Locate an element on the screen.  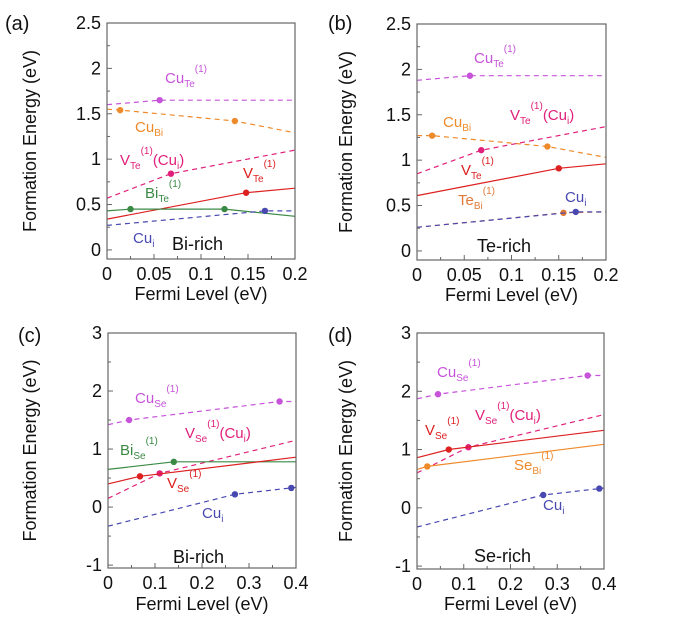
y-axis-title: Formation Energy (eV) is located at coordinates (346, 451).